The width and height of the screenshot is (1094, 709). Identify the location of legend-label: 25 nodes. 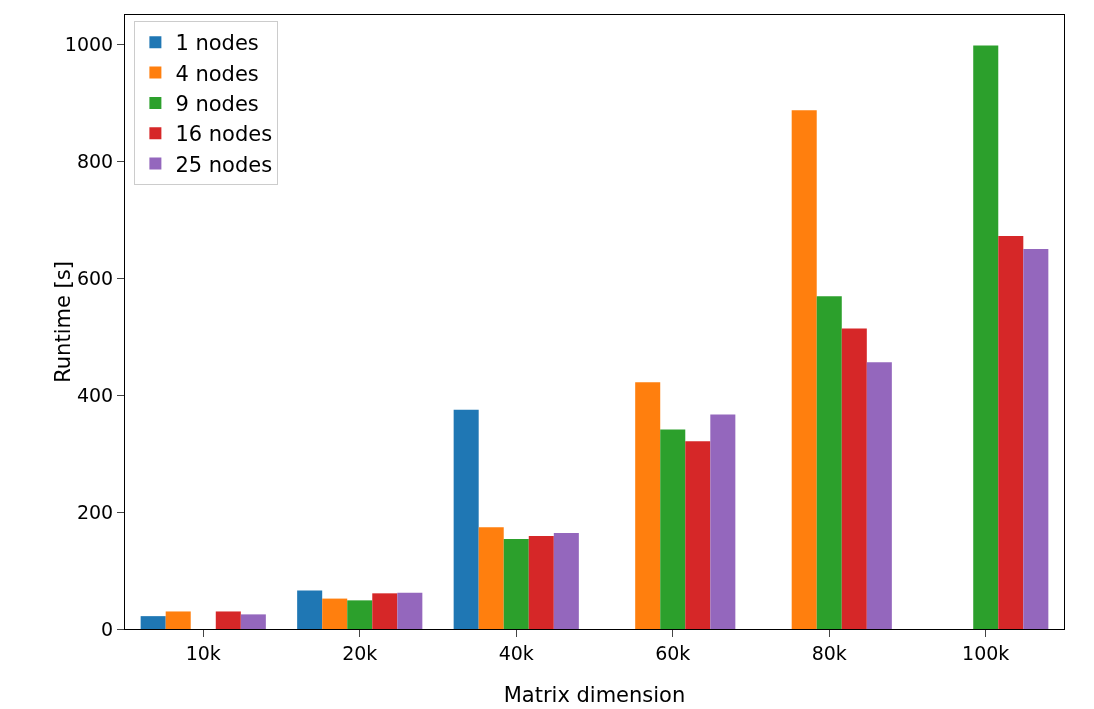
(224, 164).